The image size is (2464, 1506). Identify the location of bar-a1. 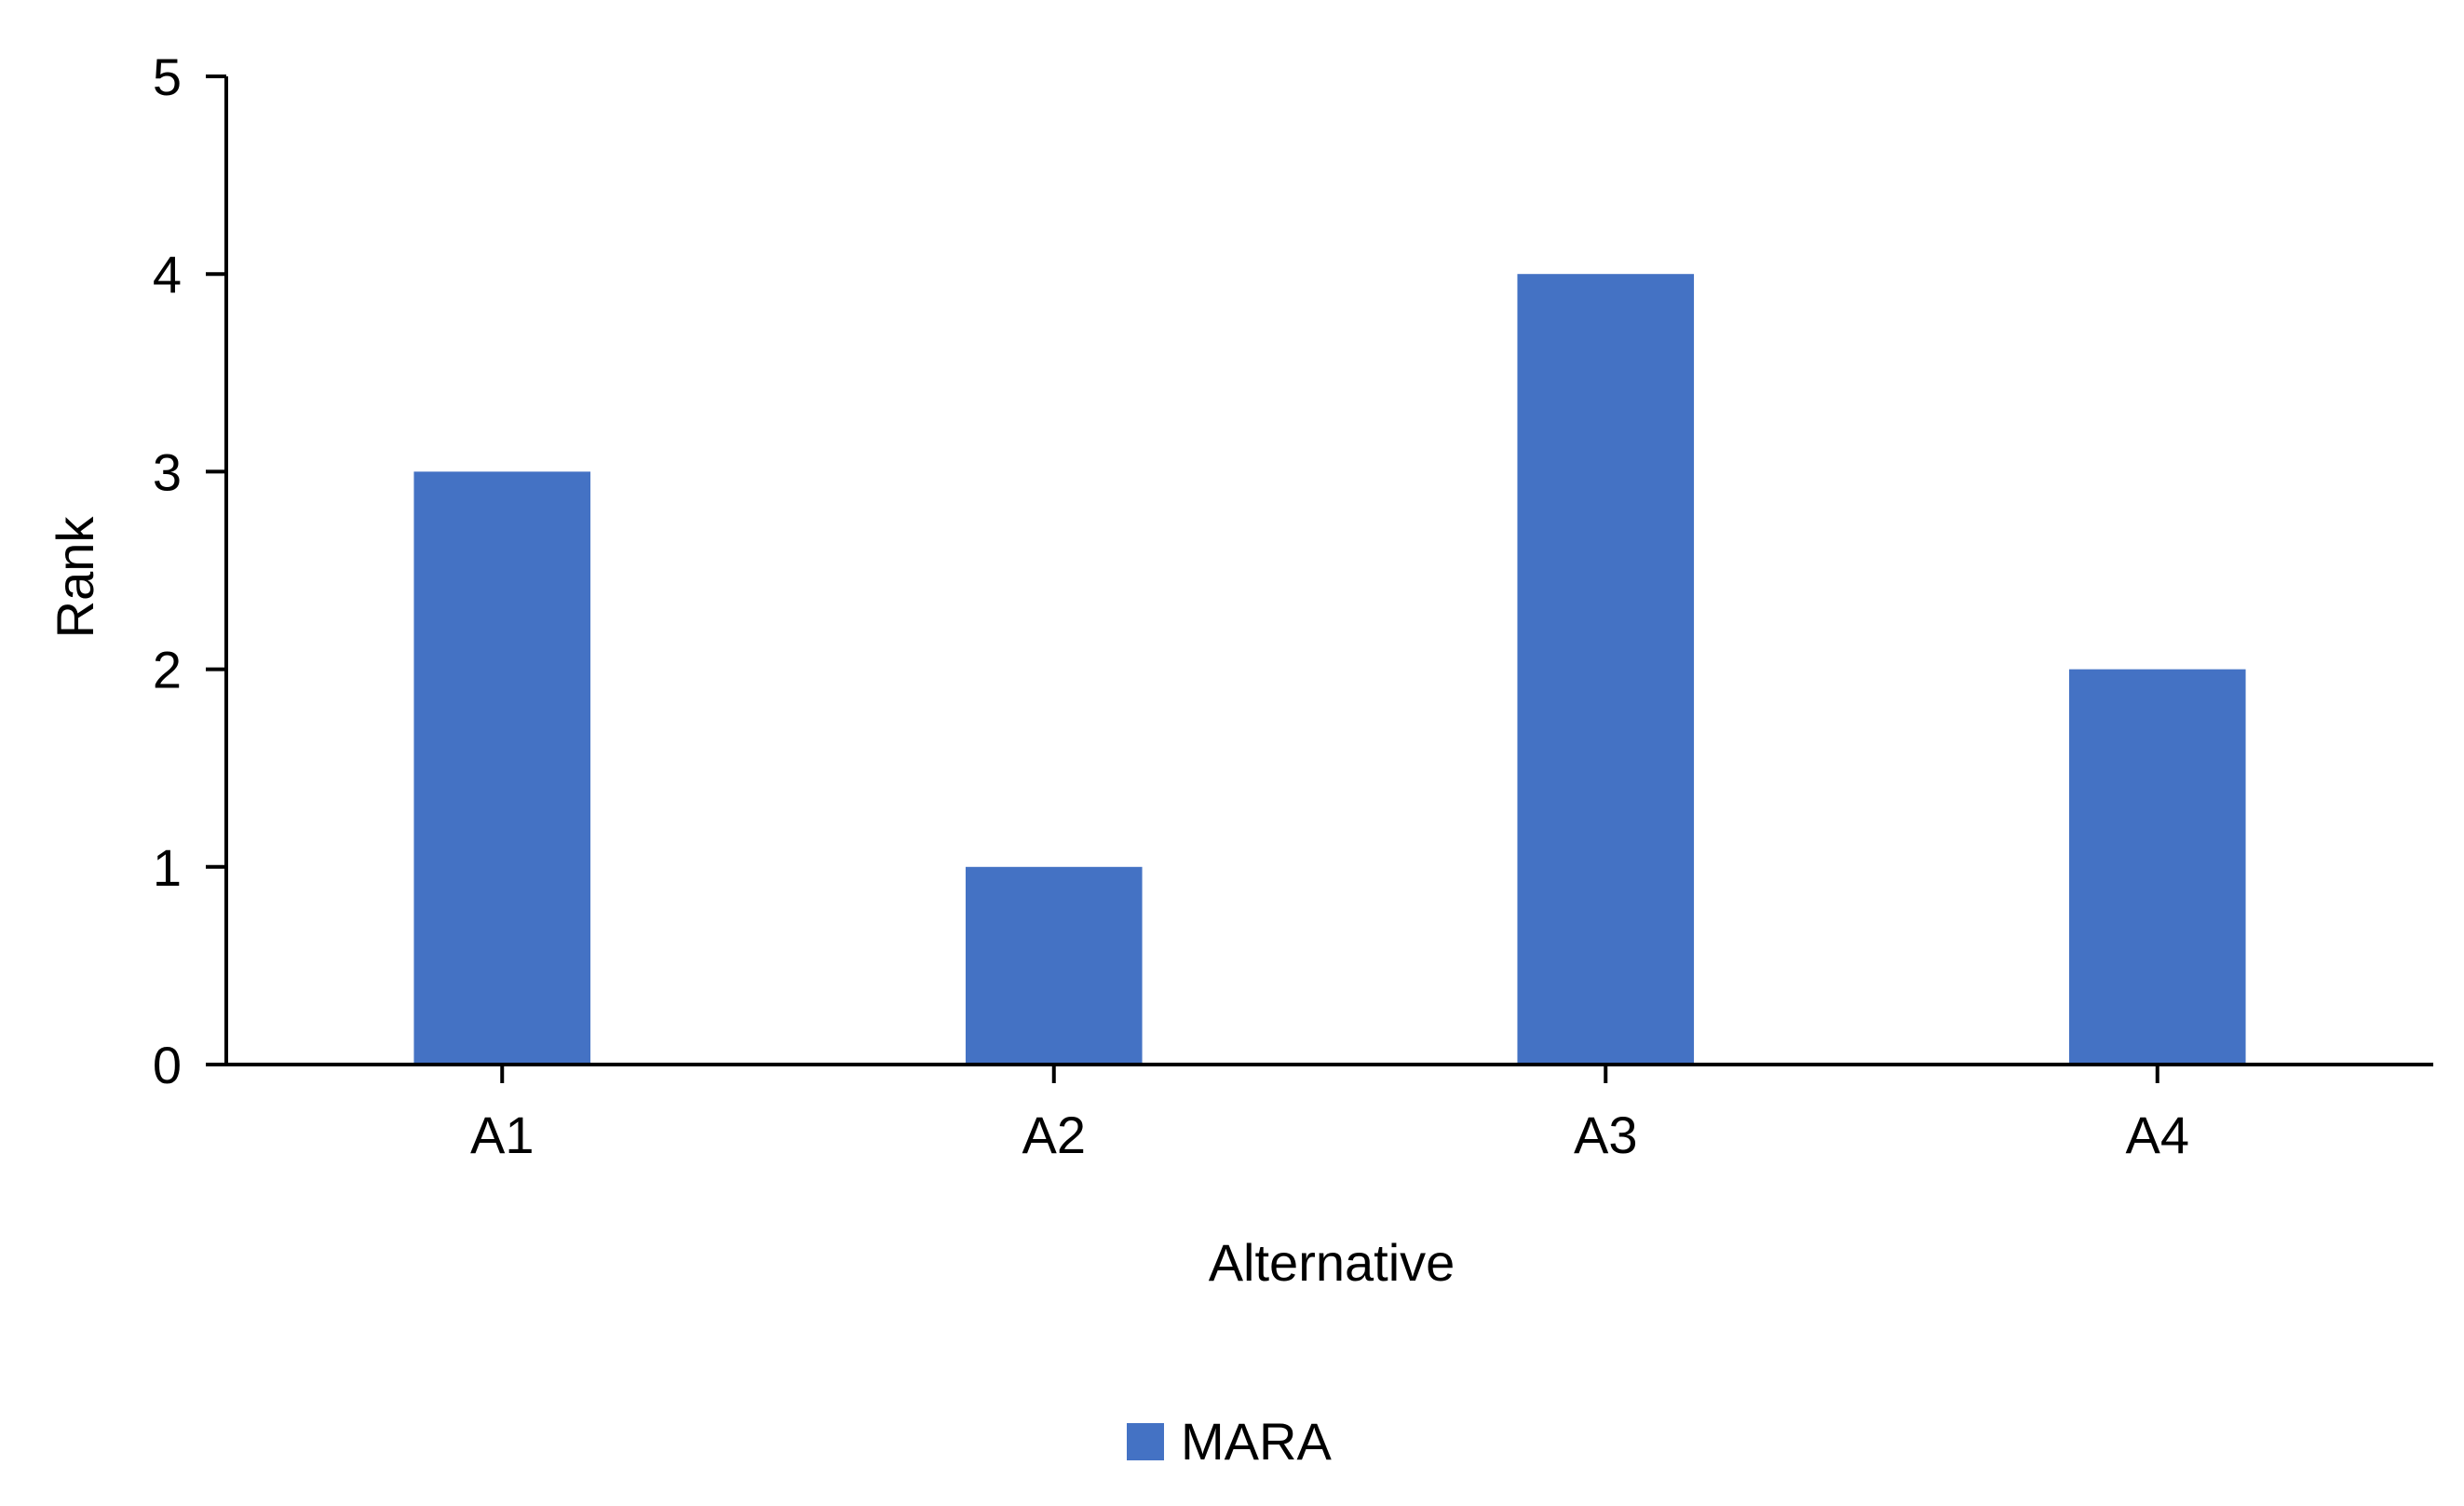
(502, 768).